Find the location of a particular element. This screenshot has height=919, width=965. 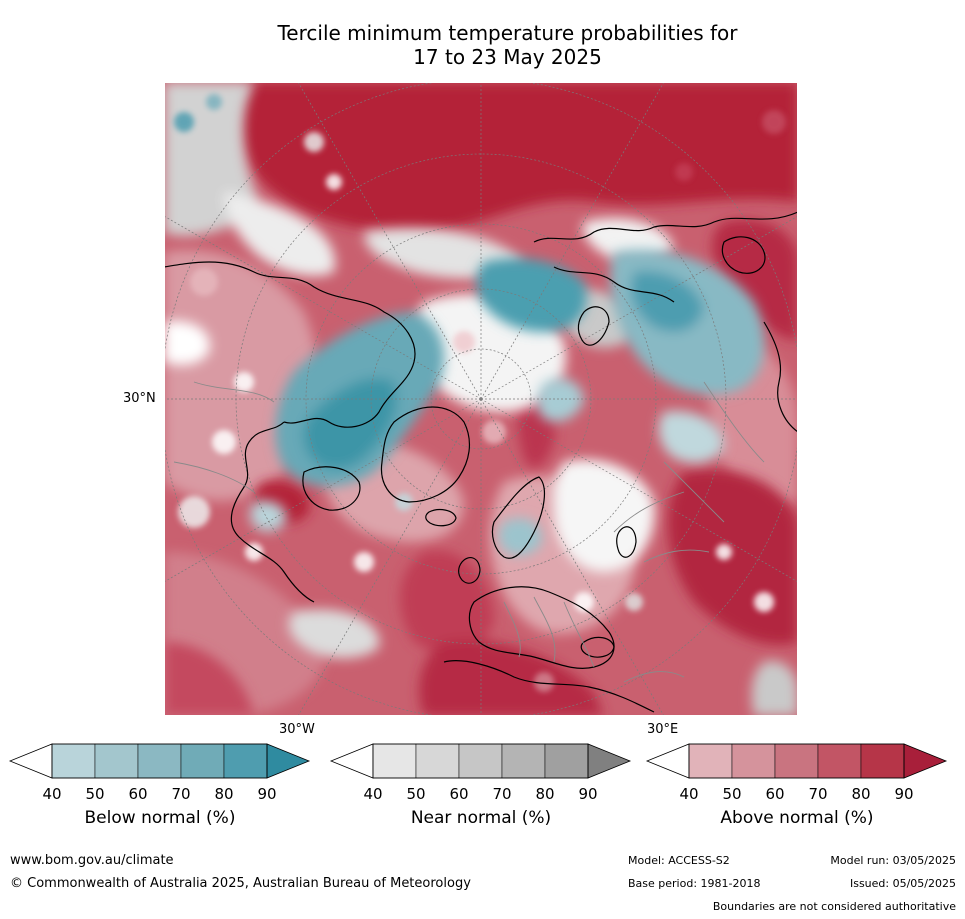

colorbar-near-arrow-right is located at coordinates (609, 761).